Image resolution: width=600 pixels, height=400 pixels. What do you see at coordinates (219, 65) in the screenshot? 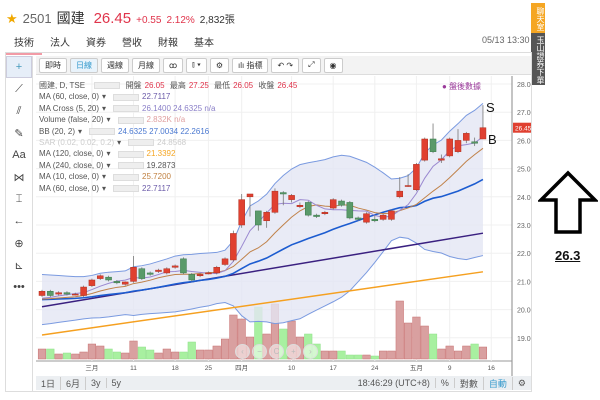
I see `settings-gear-icon: ⚙` at bounding box center [219, 65].